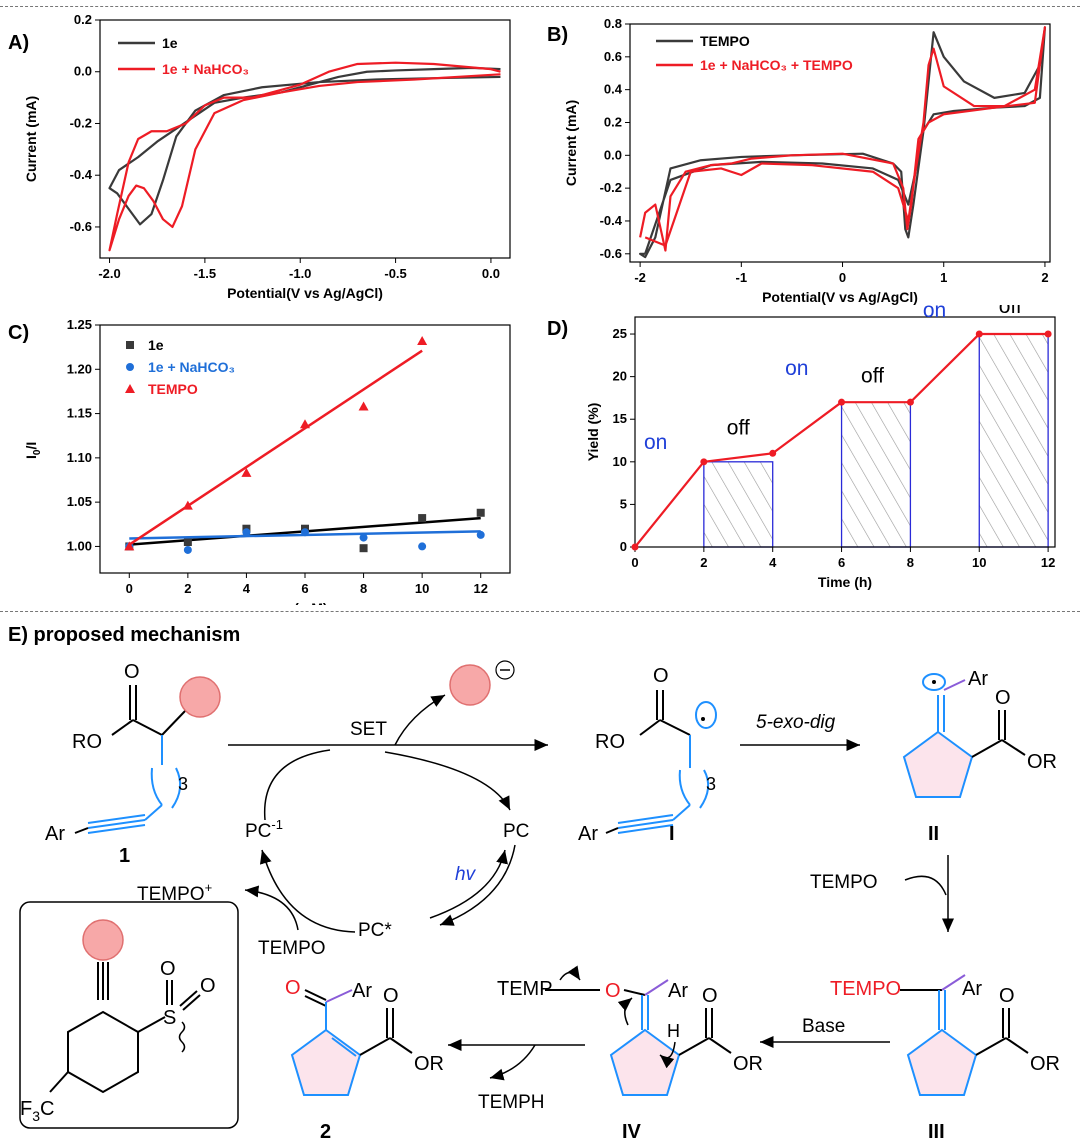  What do you see at coordinates (79, 368) in the screenshot?
I see `y-tick-label: 1.20` at bounding box center [79, 368].